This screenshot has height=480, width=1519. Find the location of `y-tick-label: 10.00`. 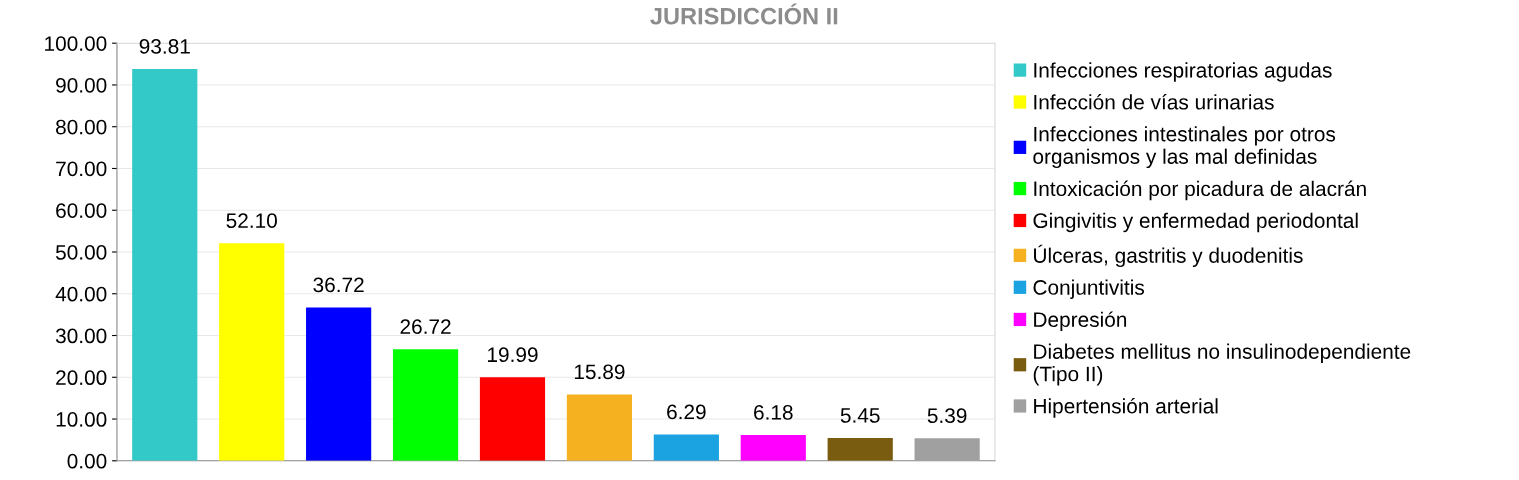

y-tick-label: 10.00 is located at coordinates (81, 419).